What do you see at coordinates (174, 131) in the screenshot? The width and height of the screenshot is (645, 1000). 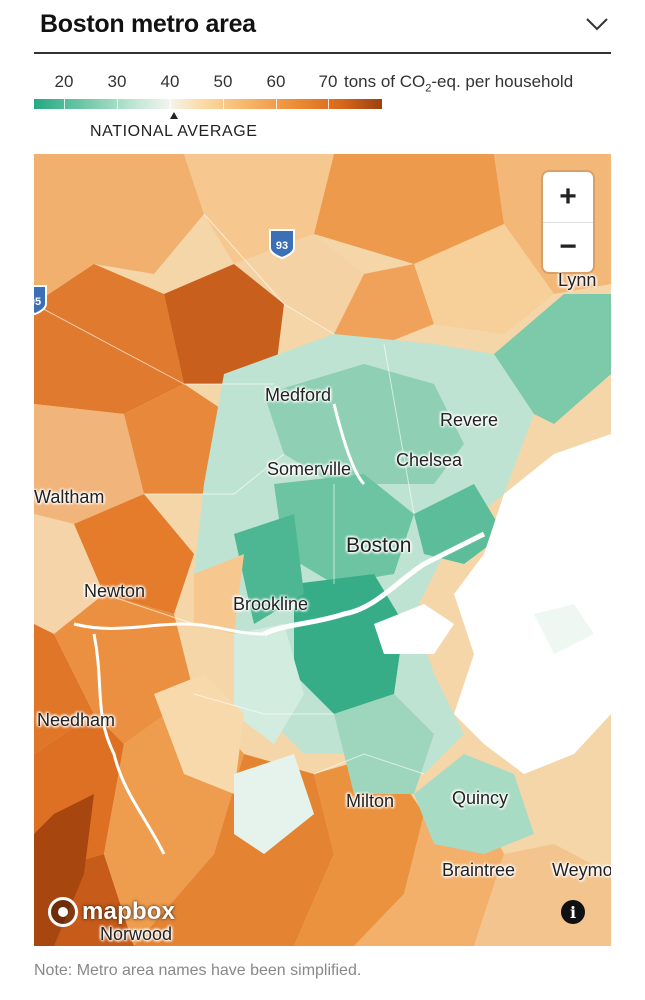 I see `national-average-label: NATIONAL AVERAGE` at bounding box center [174, 131].